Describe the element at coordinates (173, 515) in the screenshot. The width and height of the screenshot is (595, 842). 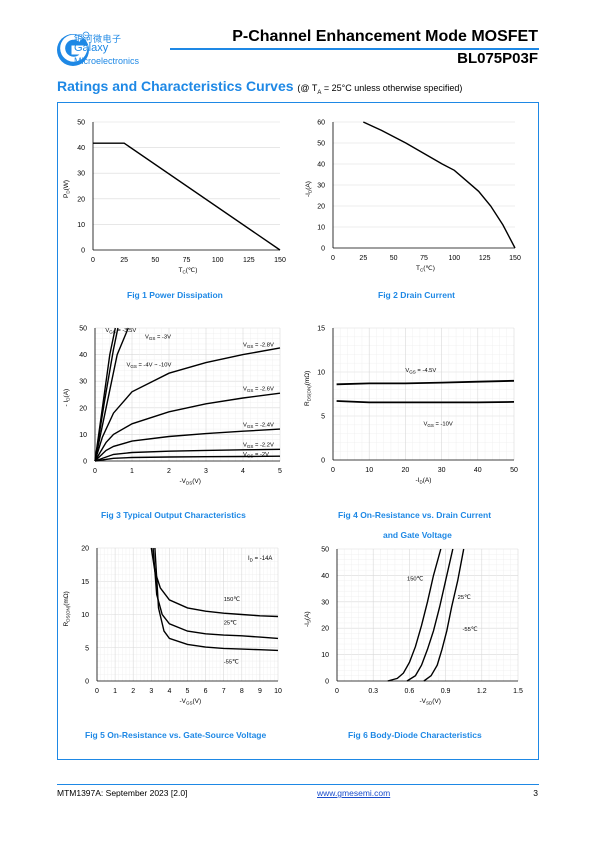
I see `fig3-caption: Fig 3 Typical Output Characteristics` at that location.